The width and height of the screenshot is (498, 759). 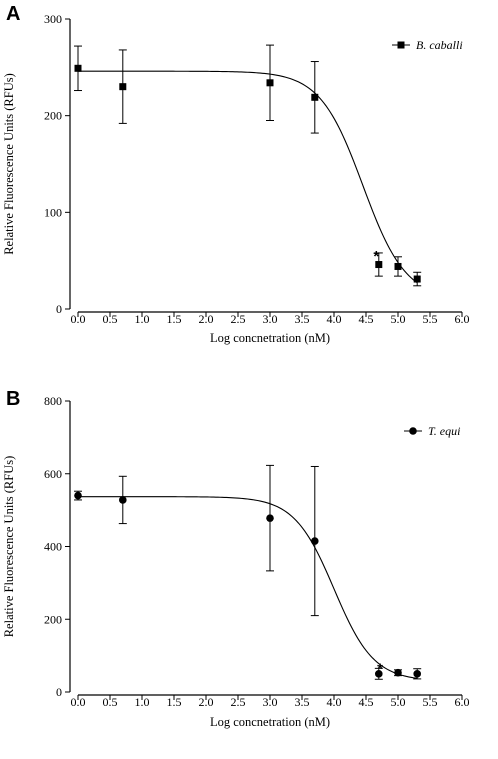 I want to click on y-tick-label: 600, so click(x=53, y=474).